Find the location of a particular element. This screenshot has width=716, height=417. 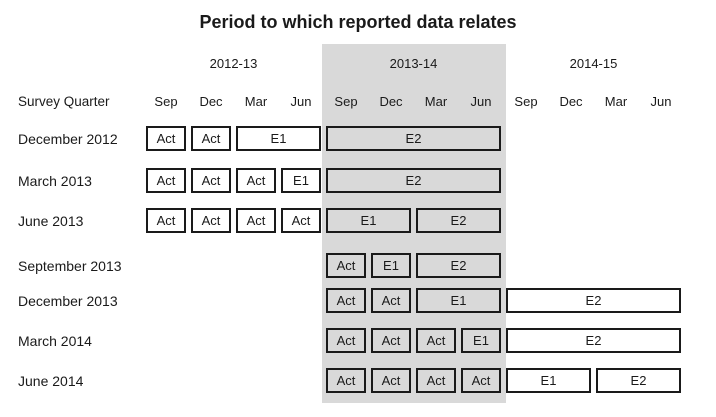

survey-quarter-row-label: December 2012 is located at coordinates (68, 139).